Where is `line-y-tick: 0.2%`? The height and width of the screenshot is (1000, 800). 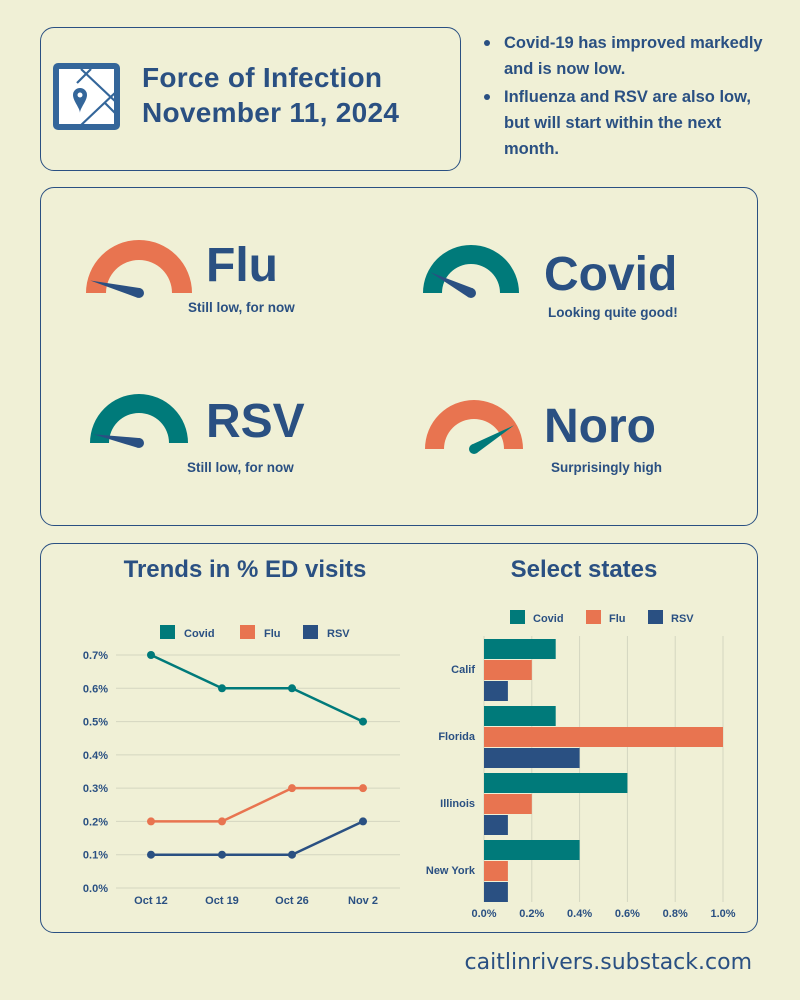
line-y-tick: 0.2% is located at coordinates (95, 822).